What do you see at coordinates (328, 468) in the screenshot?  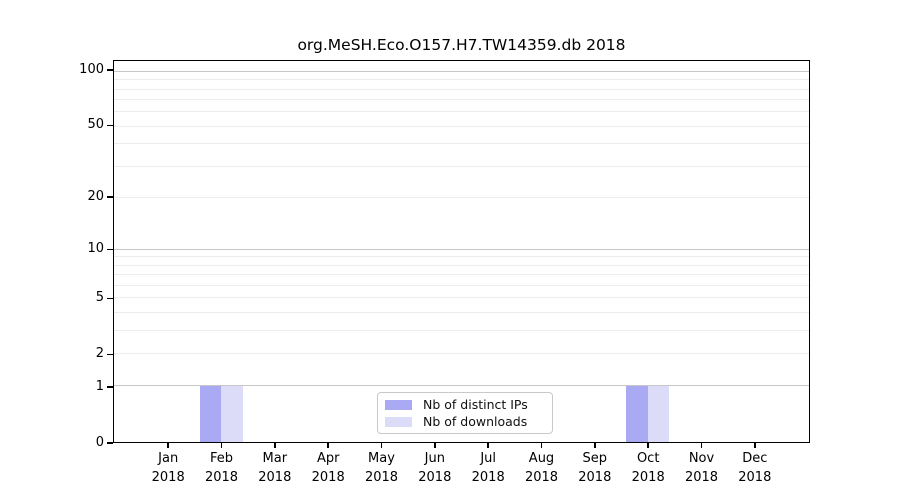 I see `x-tick-label-apr: Apr 2018` at bounding box center [328, 468].